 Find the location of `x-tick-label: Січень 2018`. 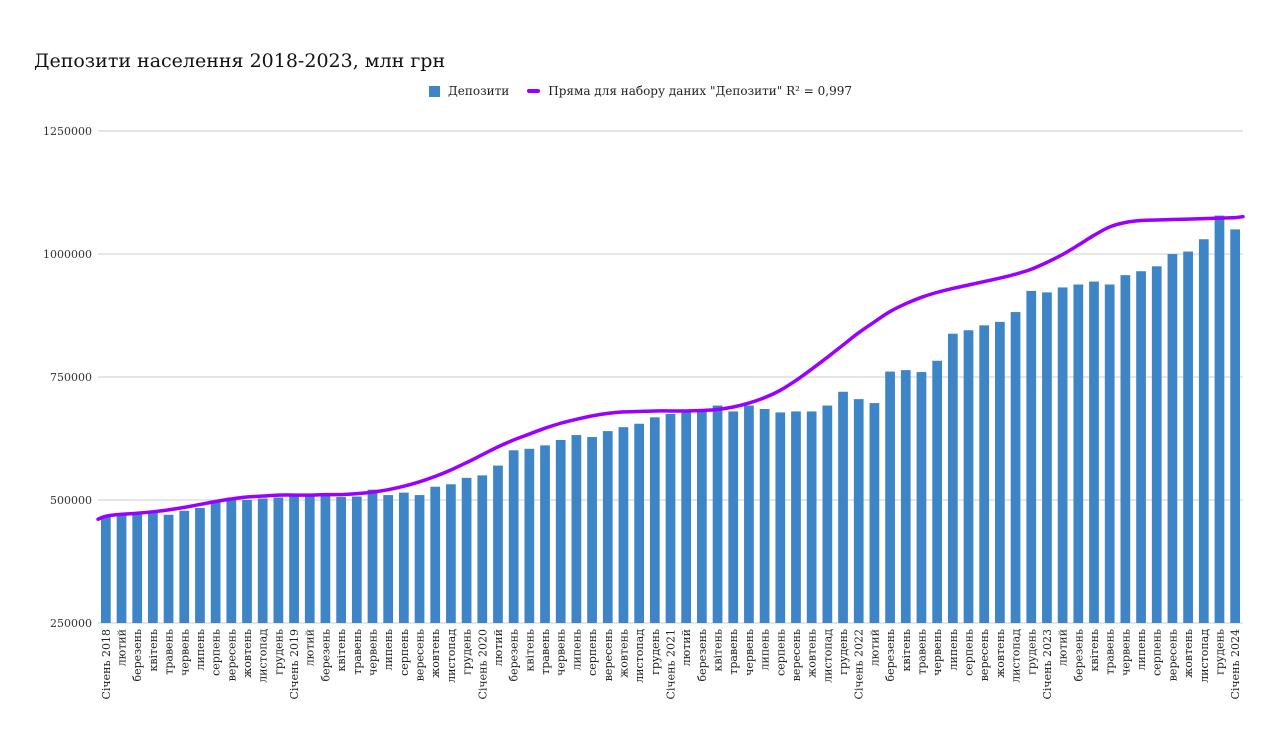

x-tick-label: Січень 2018 is located at coordinates (106, 664).